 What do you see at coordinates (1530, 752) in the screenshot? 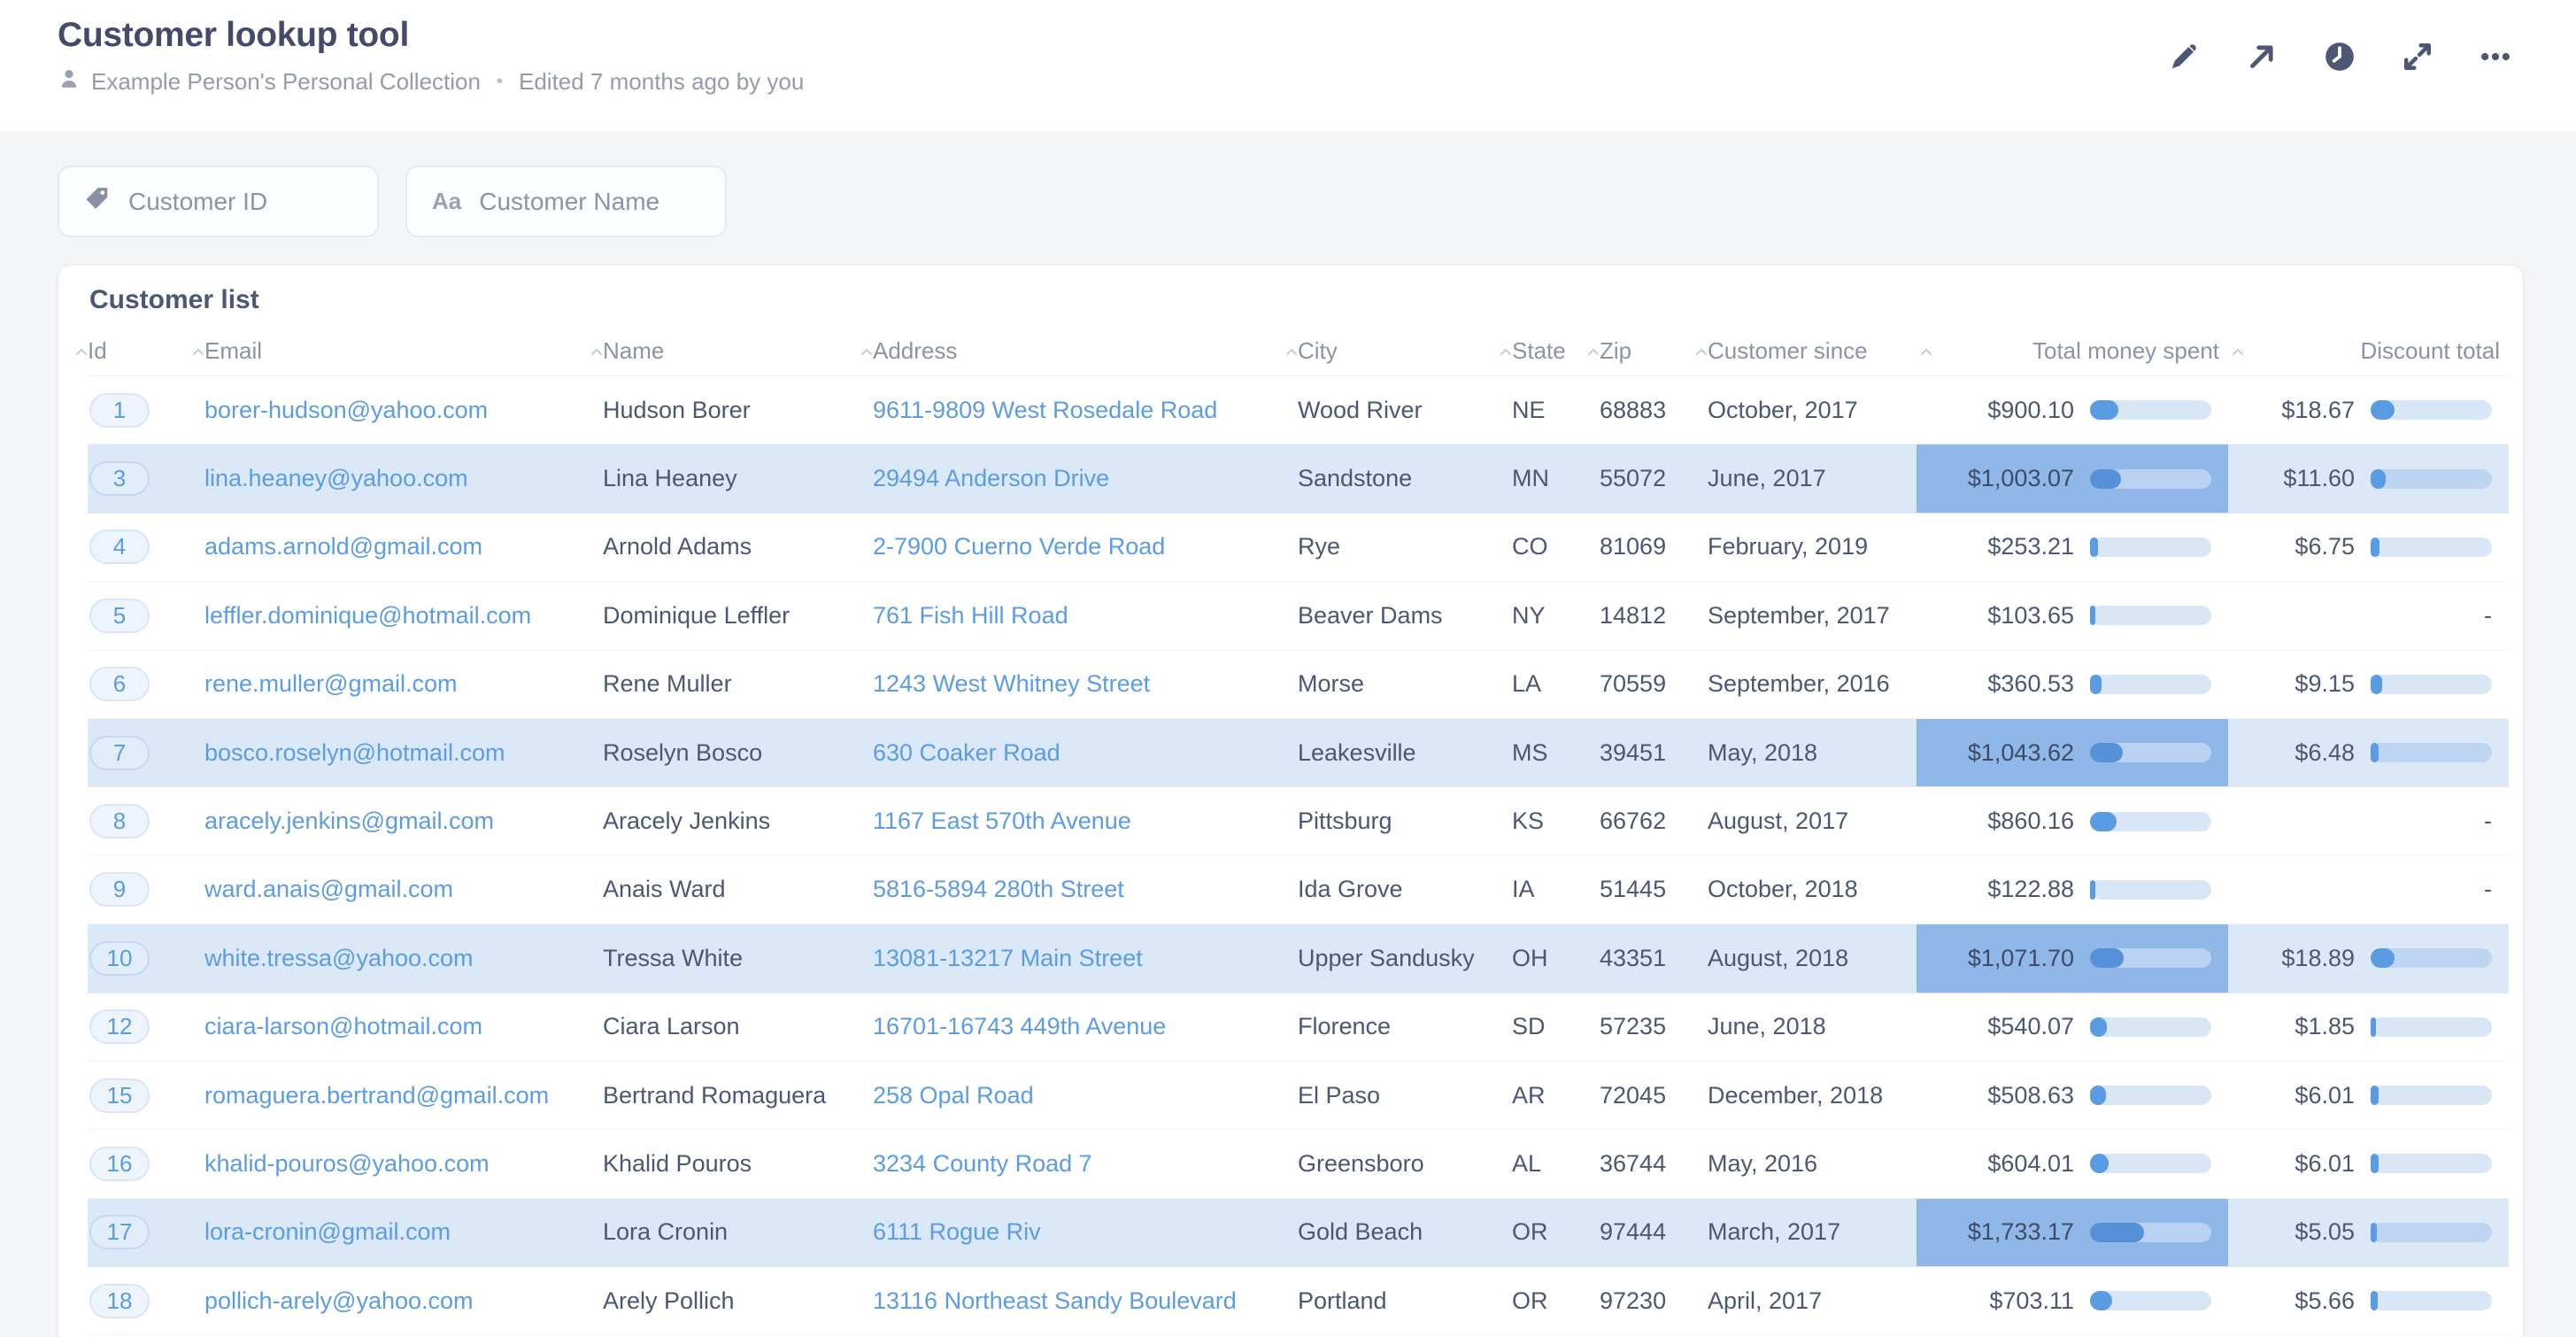
I see `state-cell: MS` at bounding box center [1530, 752].